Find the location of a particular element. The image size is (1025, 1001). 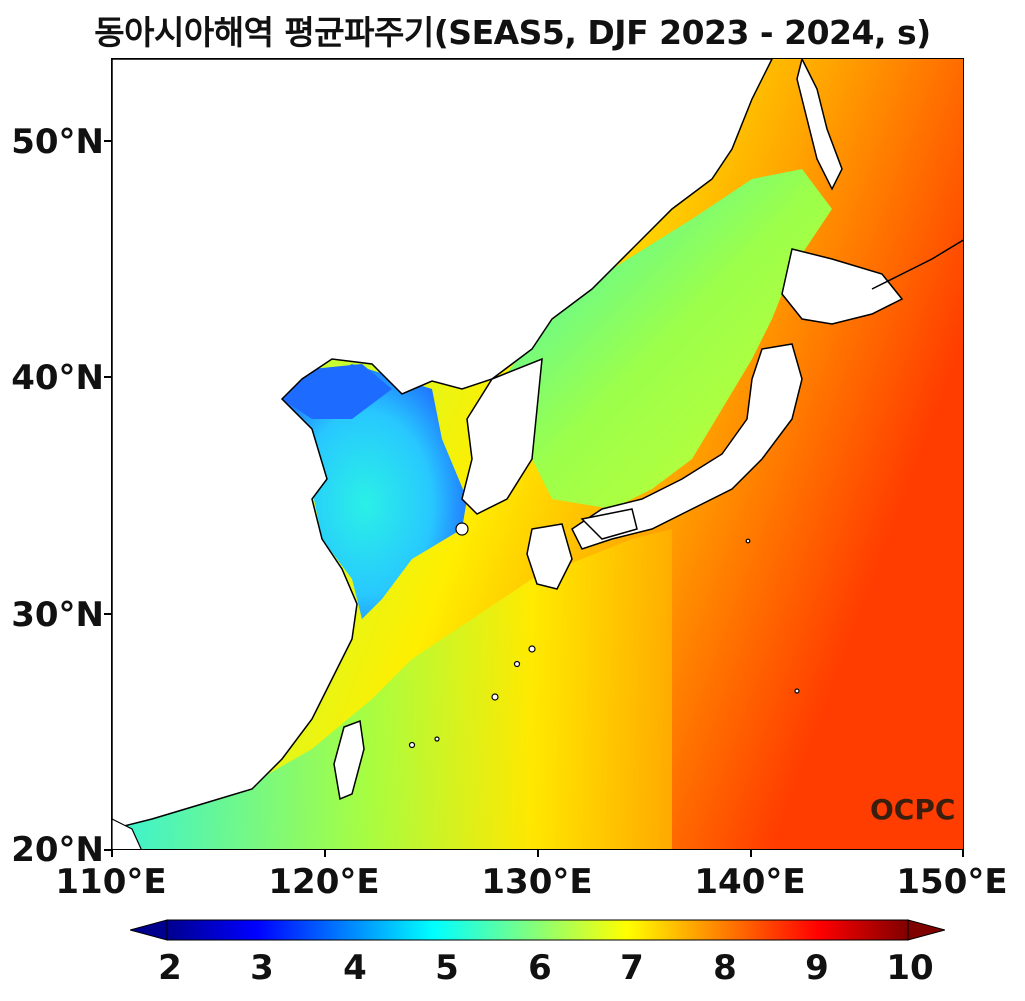

taiwan-island is located at coordinates (349, 760).